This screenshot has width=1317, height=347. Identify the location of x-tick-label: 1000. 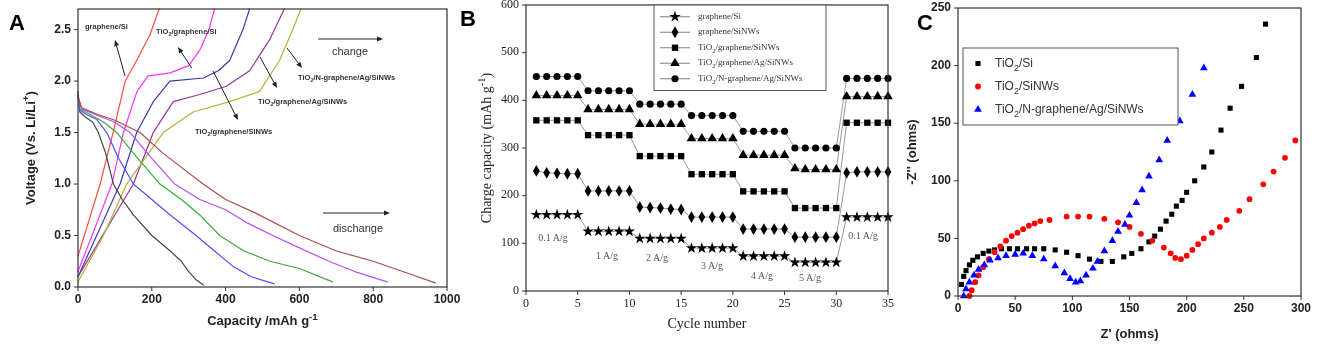
(447, 299).